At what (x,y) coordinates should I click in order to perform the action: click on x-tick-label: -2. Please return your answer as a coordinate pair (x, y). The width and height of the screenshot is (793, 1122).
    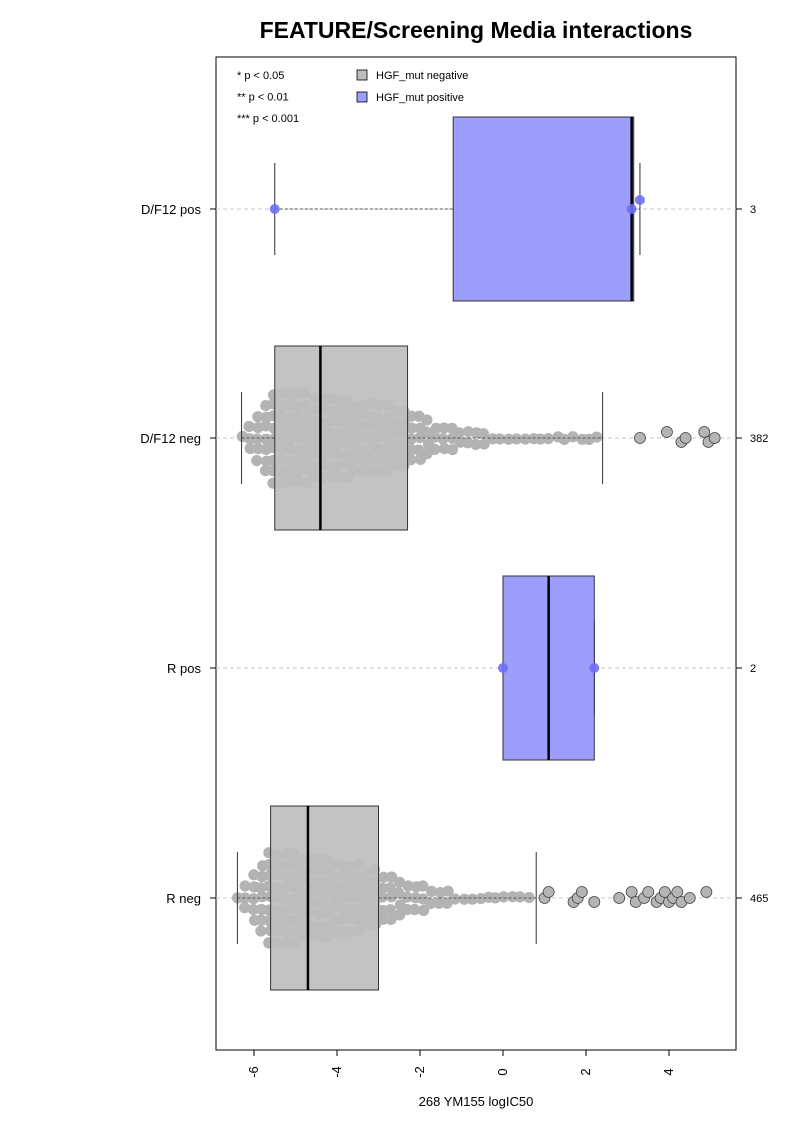
    Looking at the image, I should click on (419, 1072).